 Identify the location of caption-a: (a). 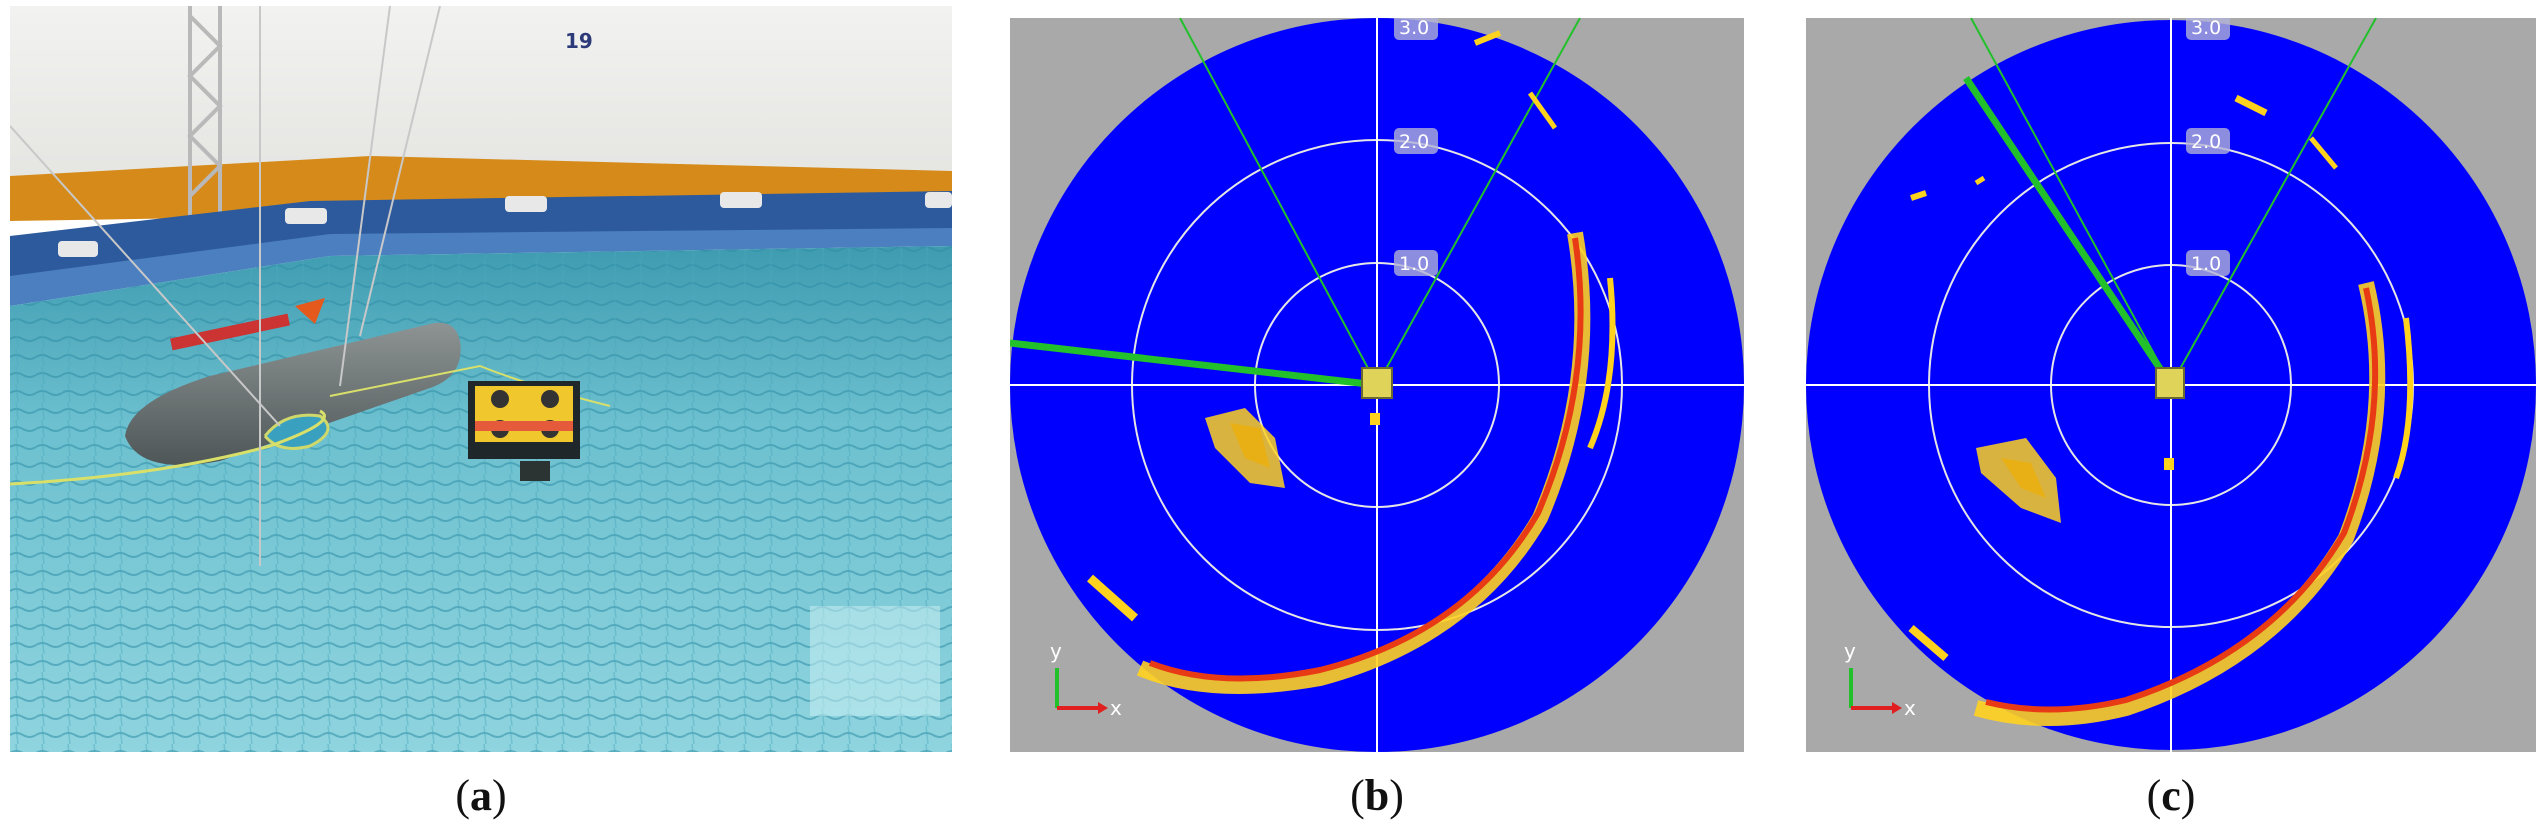
(481, 795).